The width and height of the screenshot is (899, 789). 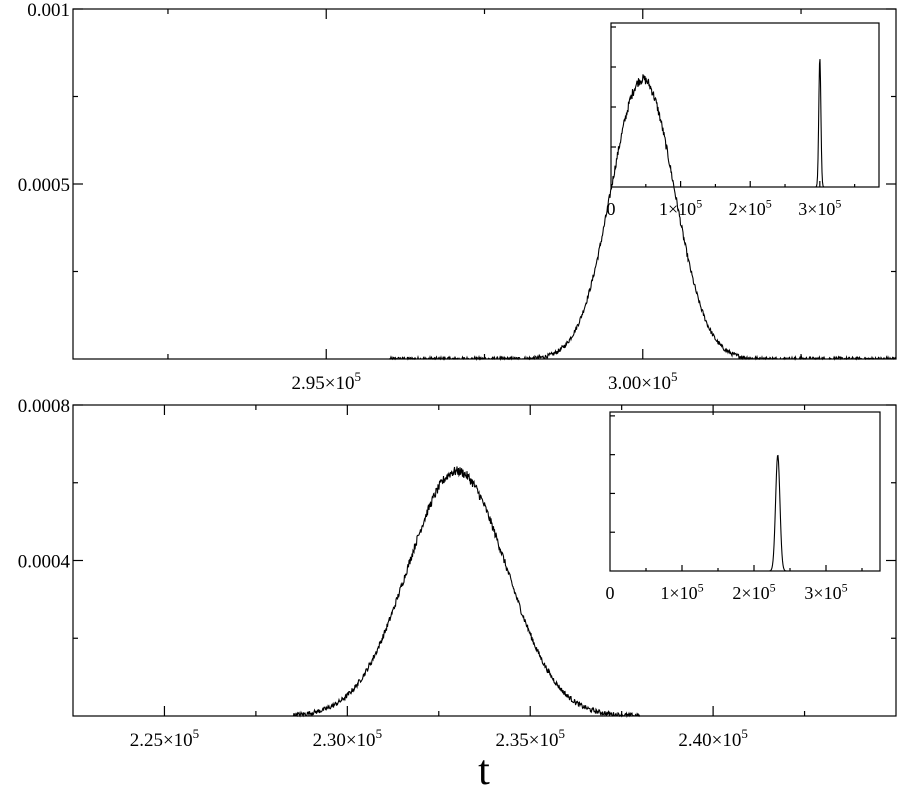 What do you see at coordinates (724, 207) in the screenshot?
I see `top-inset-tick-labels: 0 1×10⁵ 2×10⁵ 3×10⁵` at bounding box center [724, 207].